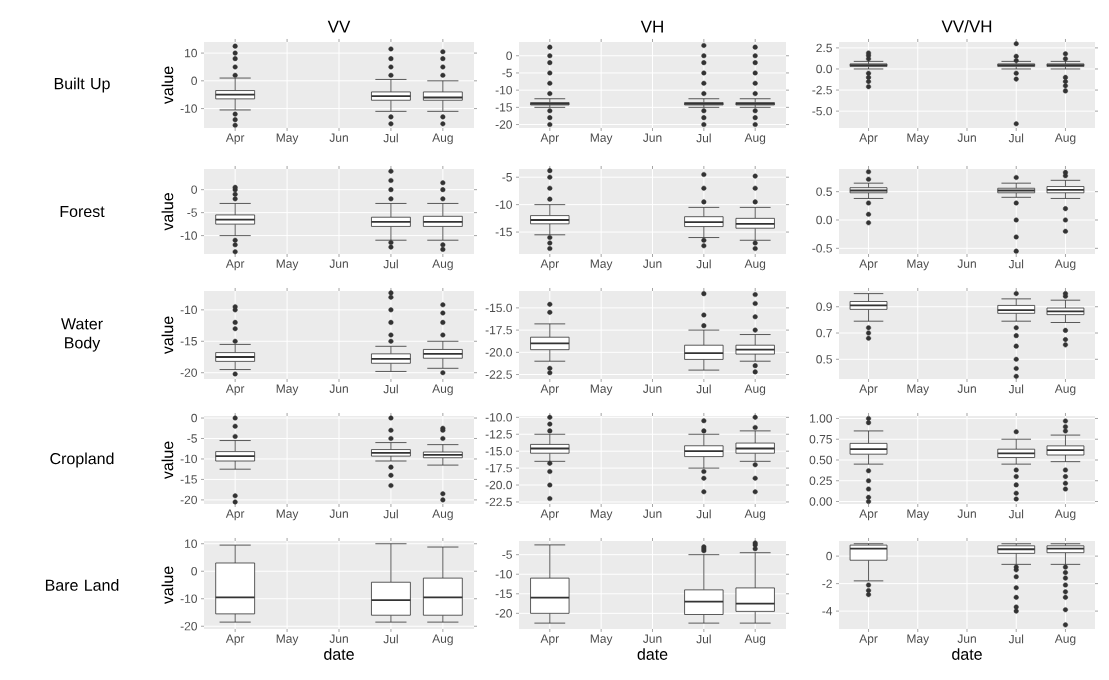 This screenshot has height=680, width=1109. Describe the element at coordinates (824, 306) in the screenshot. I see `y-tick-label: 0.9` at that location.